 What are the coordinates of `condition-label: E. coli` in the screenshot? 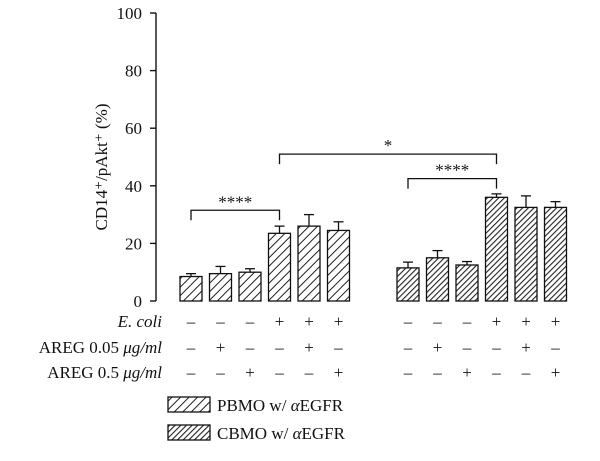 It's located at (140, 321).